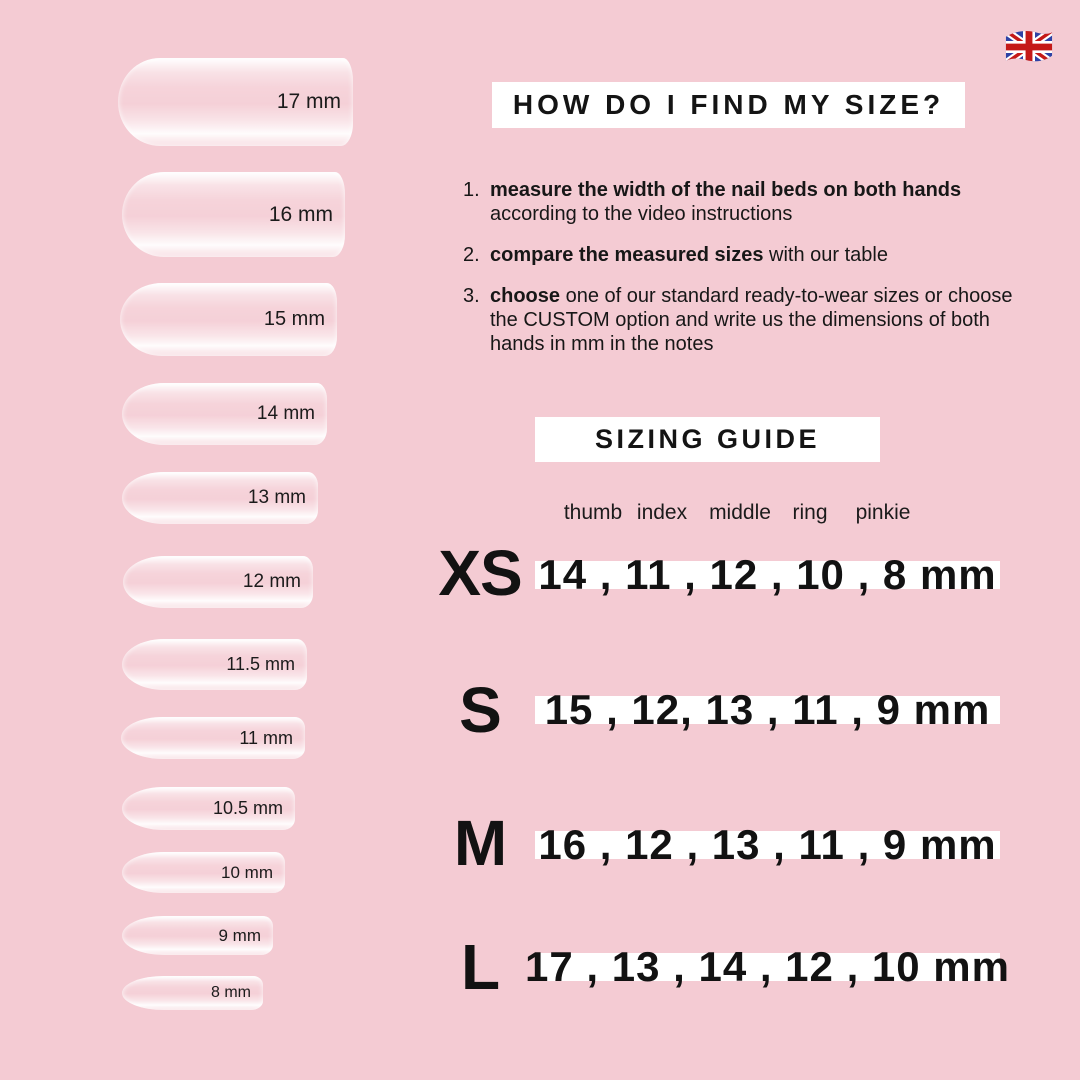 This screenshot has height=1080, width=1080. I want to click on size-values-s: 15 , 12, 13 , 11 , 9 mm, so click(767, 709).